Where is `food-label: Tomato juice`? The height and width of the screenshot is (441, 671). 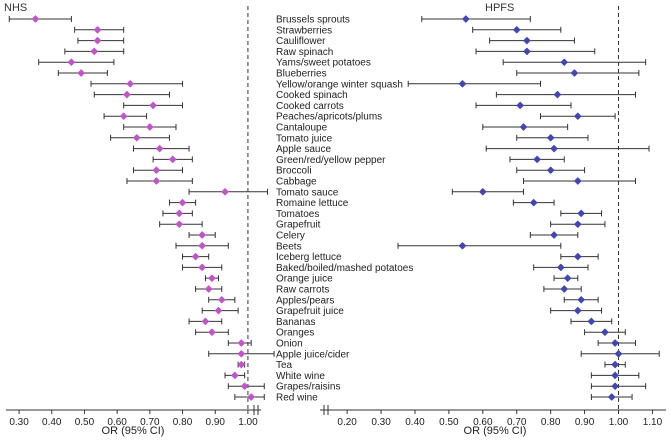 food-label: Tomato juice is located at coordinates (304, 138).